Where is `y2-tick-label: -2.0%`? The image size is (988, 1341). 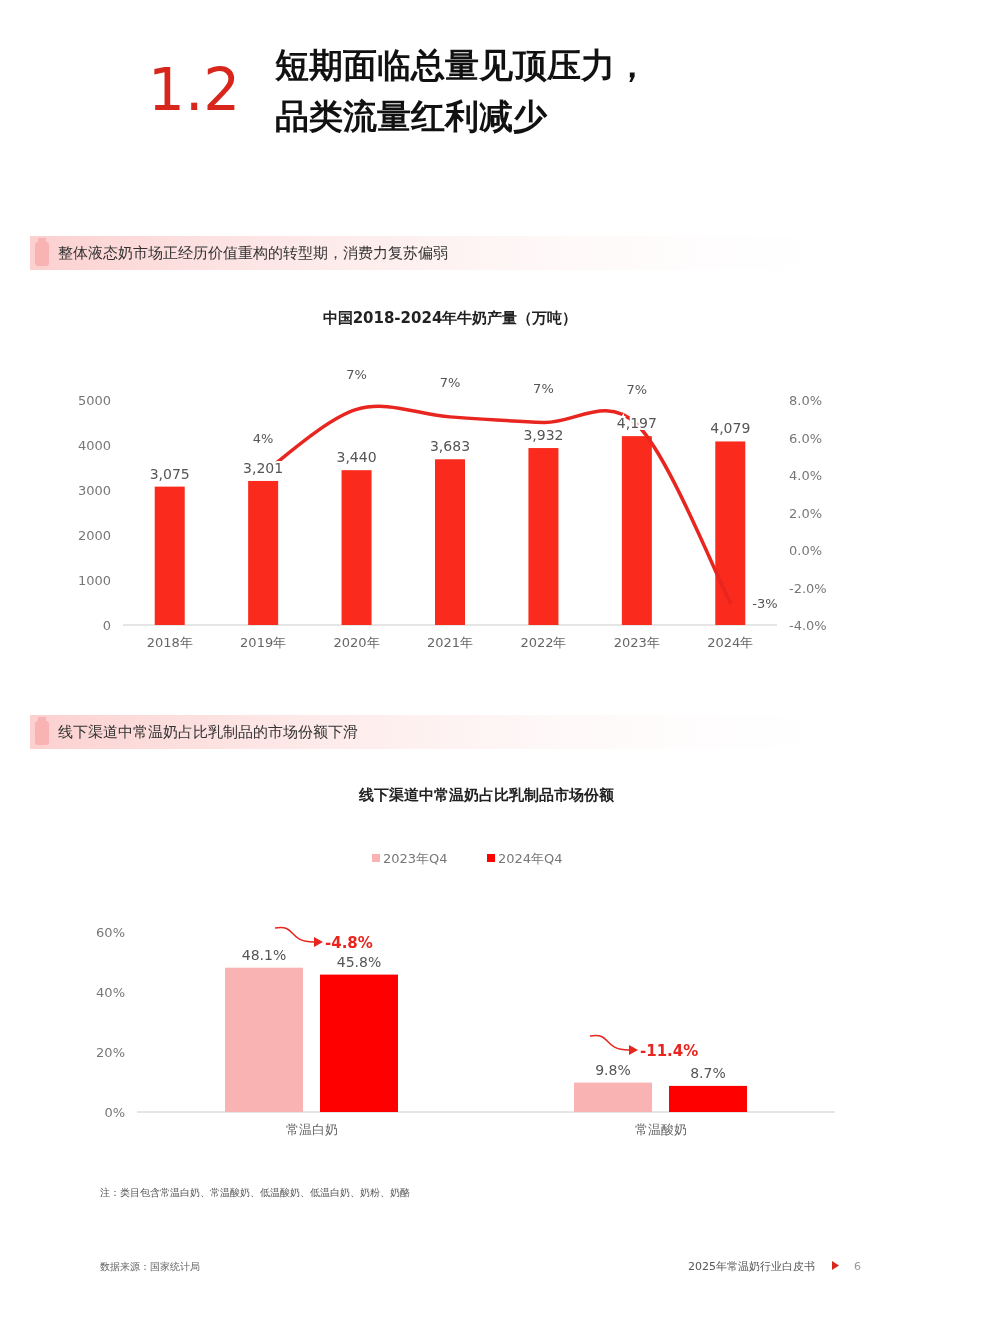
y2-tick-label: -2.0% is located at coordinates (808, 588).